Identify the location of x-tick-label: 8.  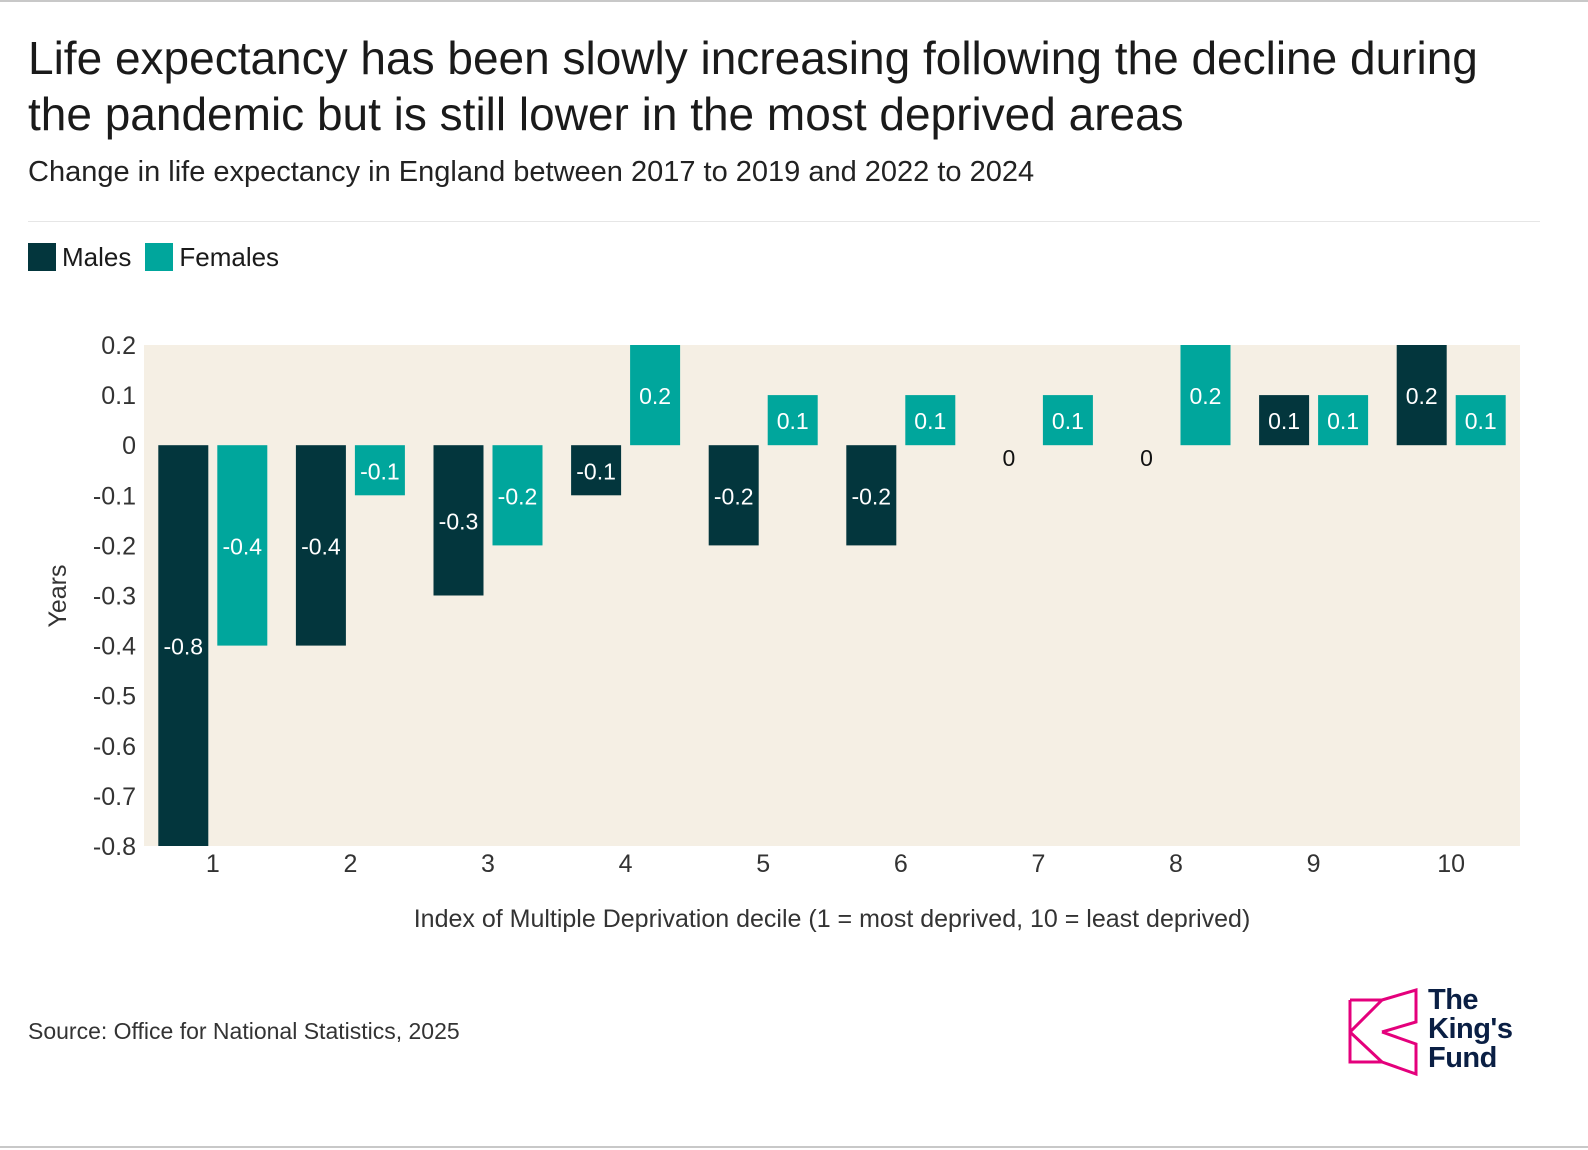
(1176, 864).